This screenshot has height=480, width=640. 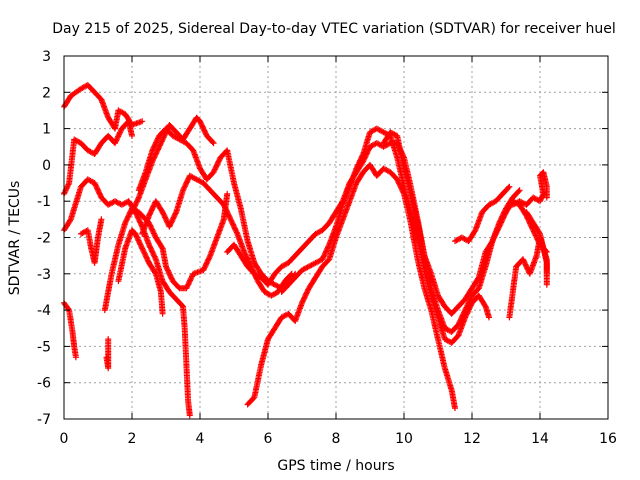 What do you see at coordinates (540, 439) in the screenshot?
I see `x-tick-label: 14` at bounding box center [540, 439].